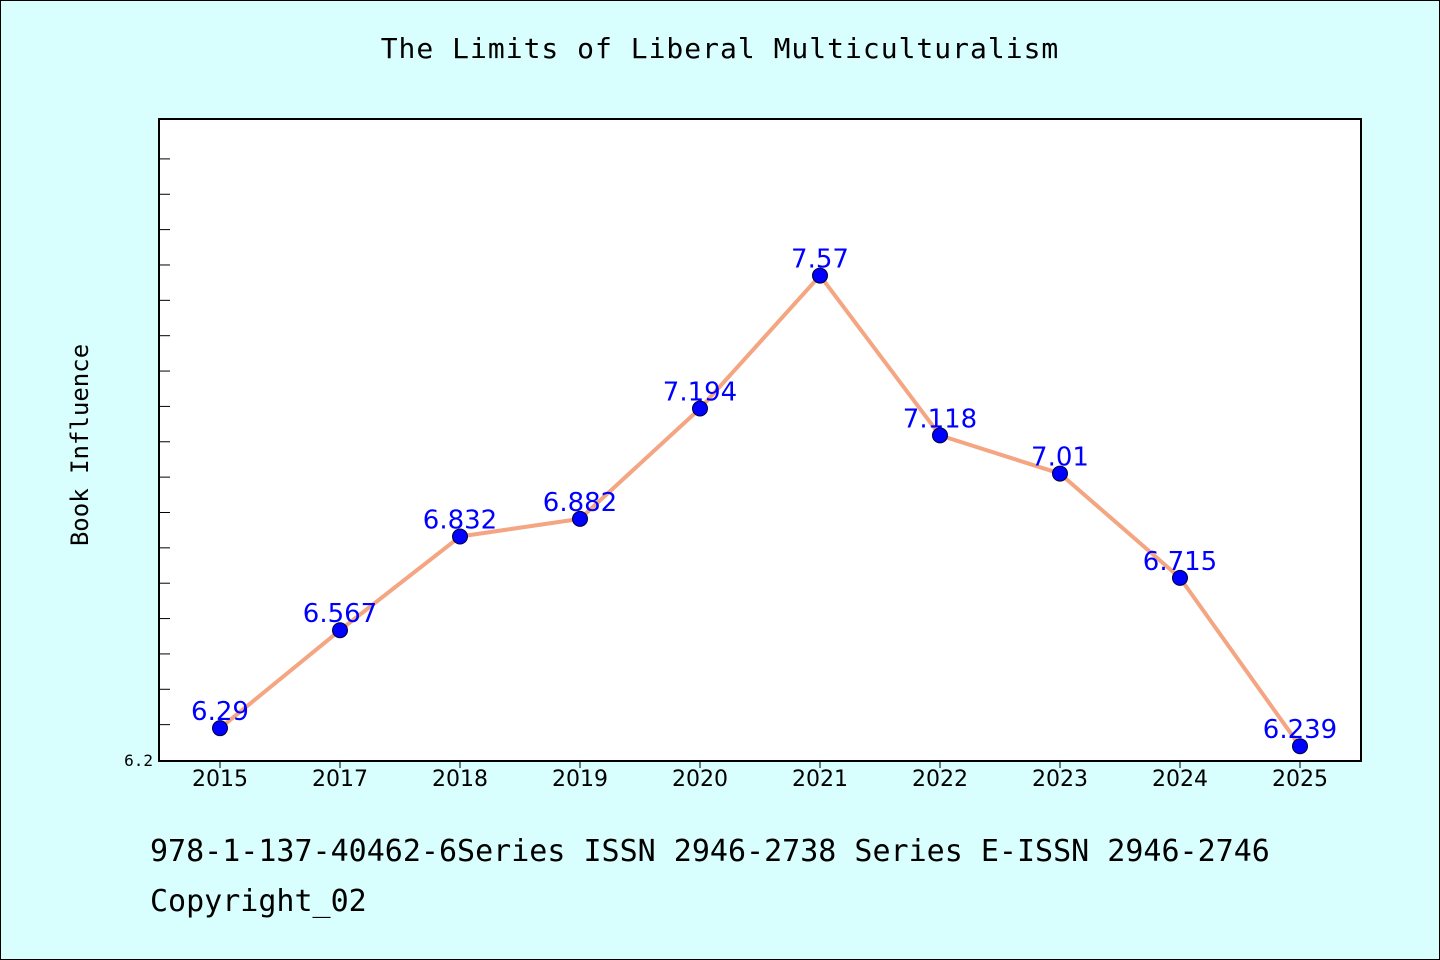 The height and width of the screenshot is (960, 1440). What do you see at coordinates (1300, 730) in the screenshot?
I see `data-label: 6.239` at bounding box center [1300, 730].